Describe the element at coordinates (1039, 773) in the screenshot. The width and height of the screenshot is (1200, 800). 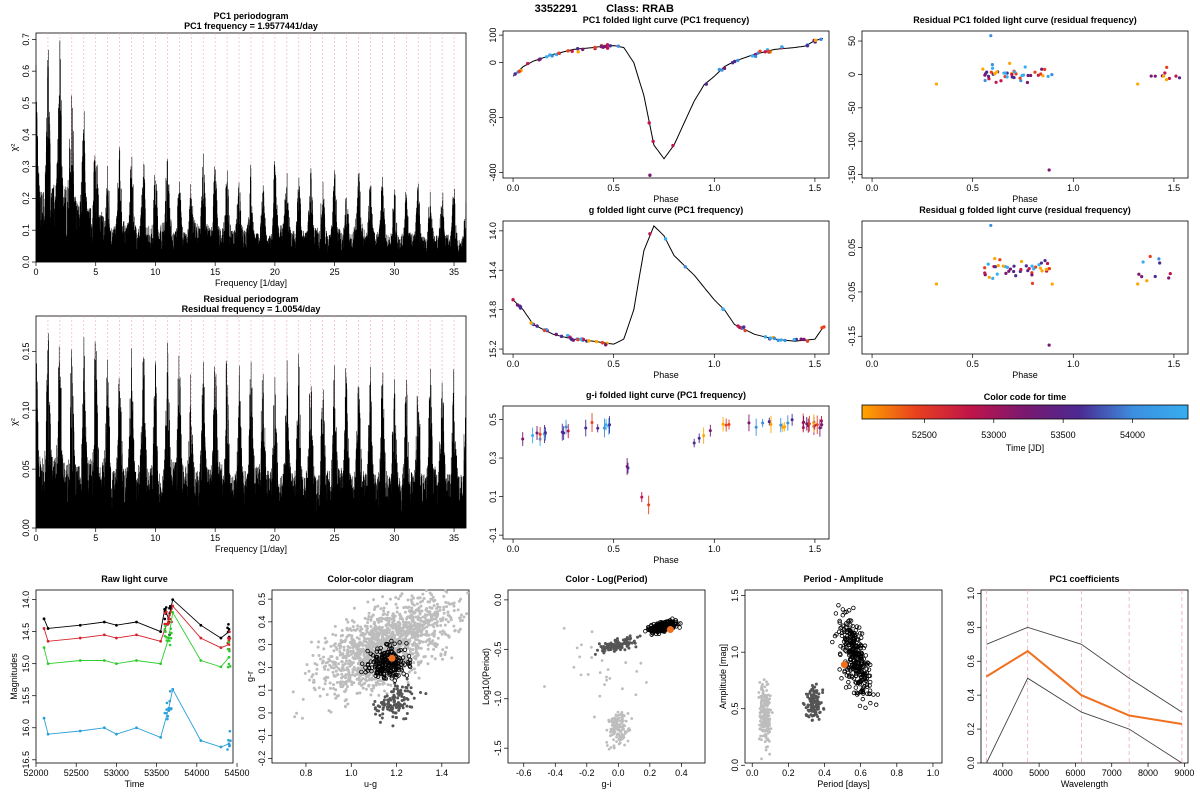
I see `x-tick-label: 5000` at that location.